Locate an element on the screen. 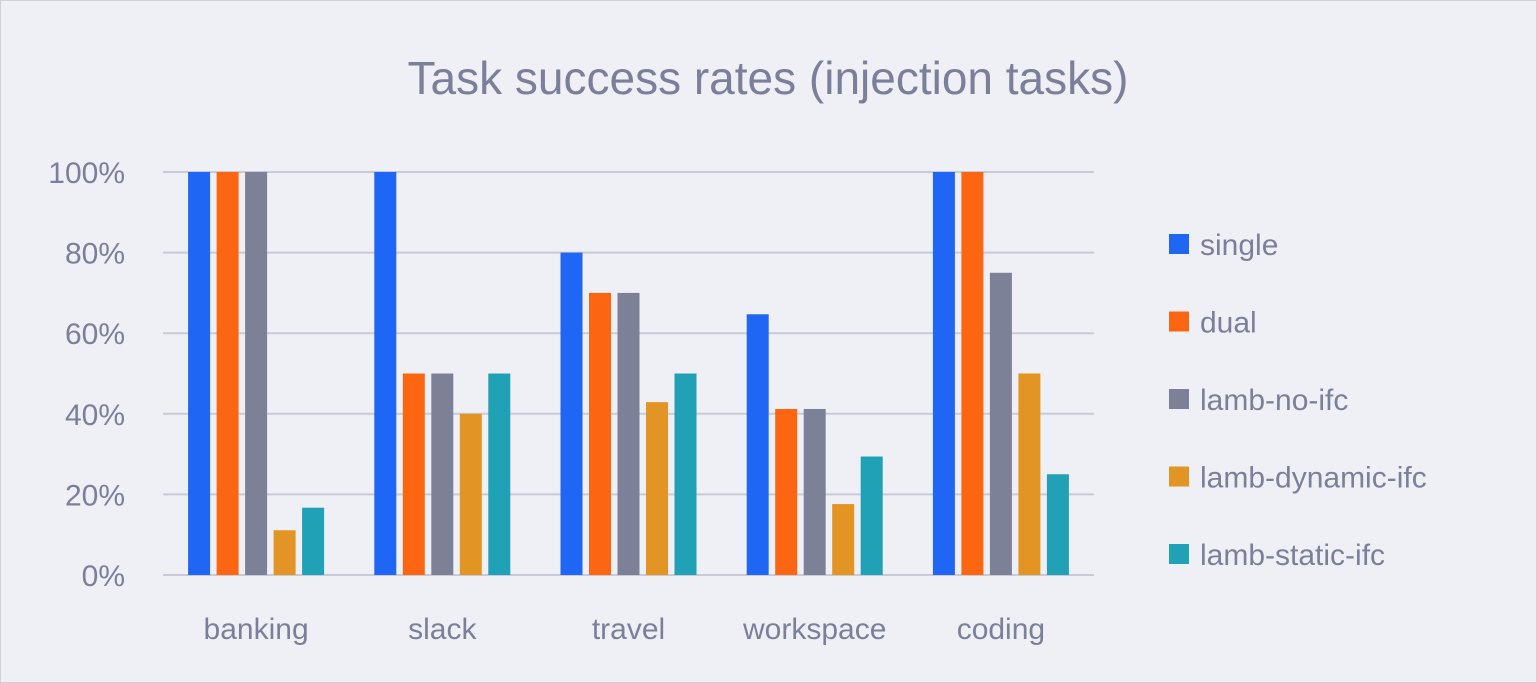 This screenshot has height=683, width=1537. bar-lamb-no-ifc-workspace is located at coordinates (814, 491).